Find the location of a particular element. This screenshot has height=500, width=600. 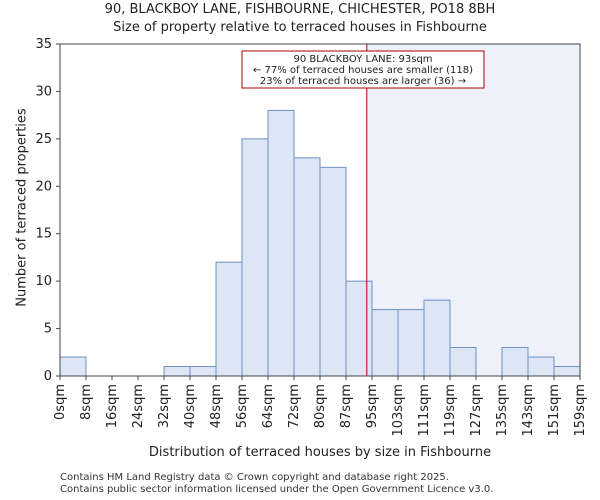

x-tick-label: 151sqm is located at coordinates (554, 410).